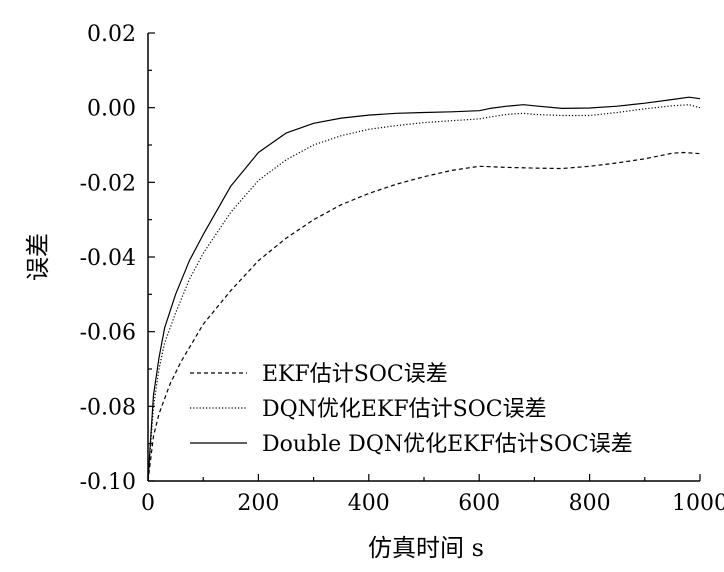 This screenshot has height=572, width=724. Describe the element at coordinates (355, 374) in the screenshot. I see `legend-label-1: EKF估计SOC误差` at that location.